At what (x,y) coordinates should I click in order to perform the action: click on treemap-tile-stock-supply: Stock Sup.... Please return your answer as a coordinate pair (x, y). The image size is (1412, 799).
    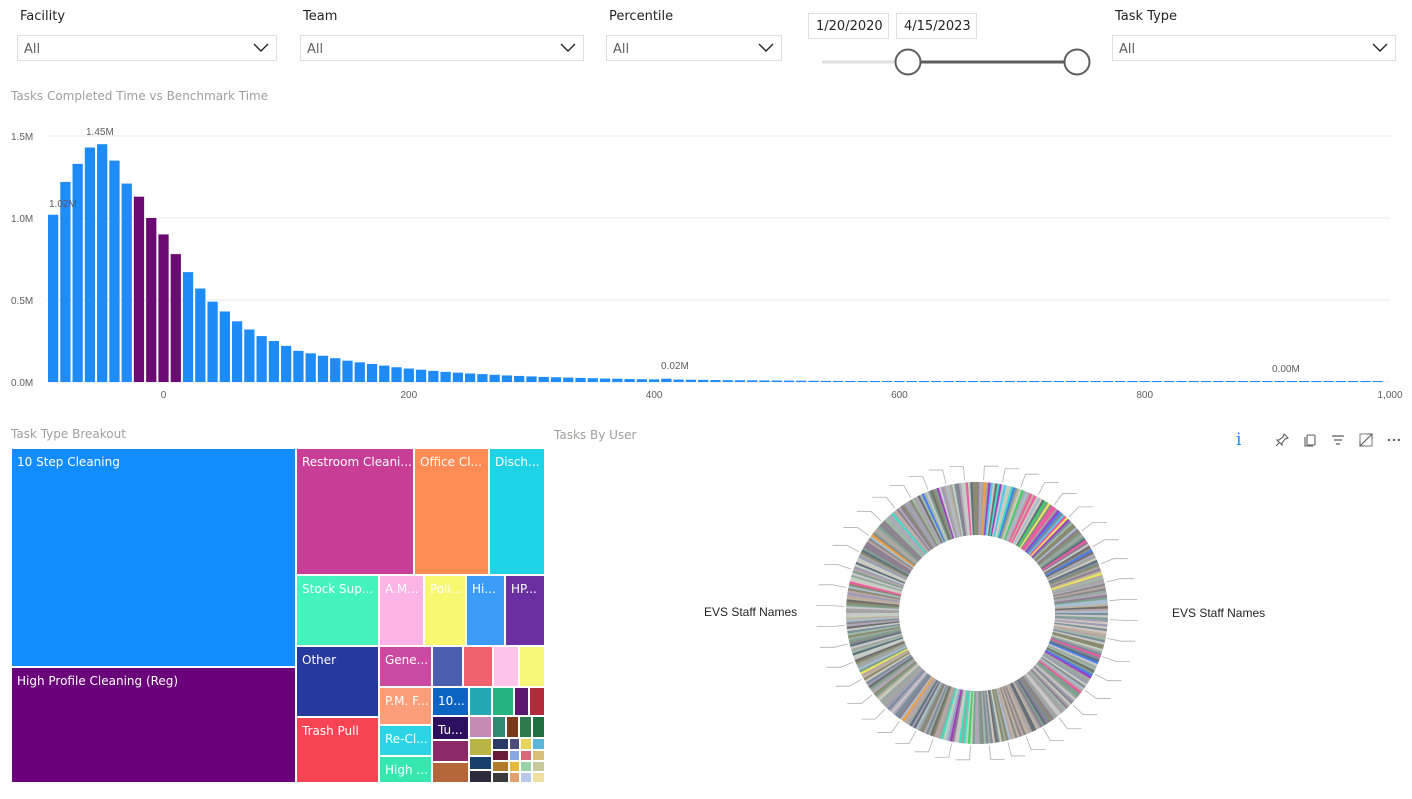
    Looking at the image, I should click on (337, 610).